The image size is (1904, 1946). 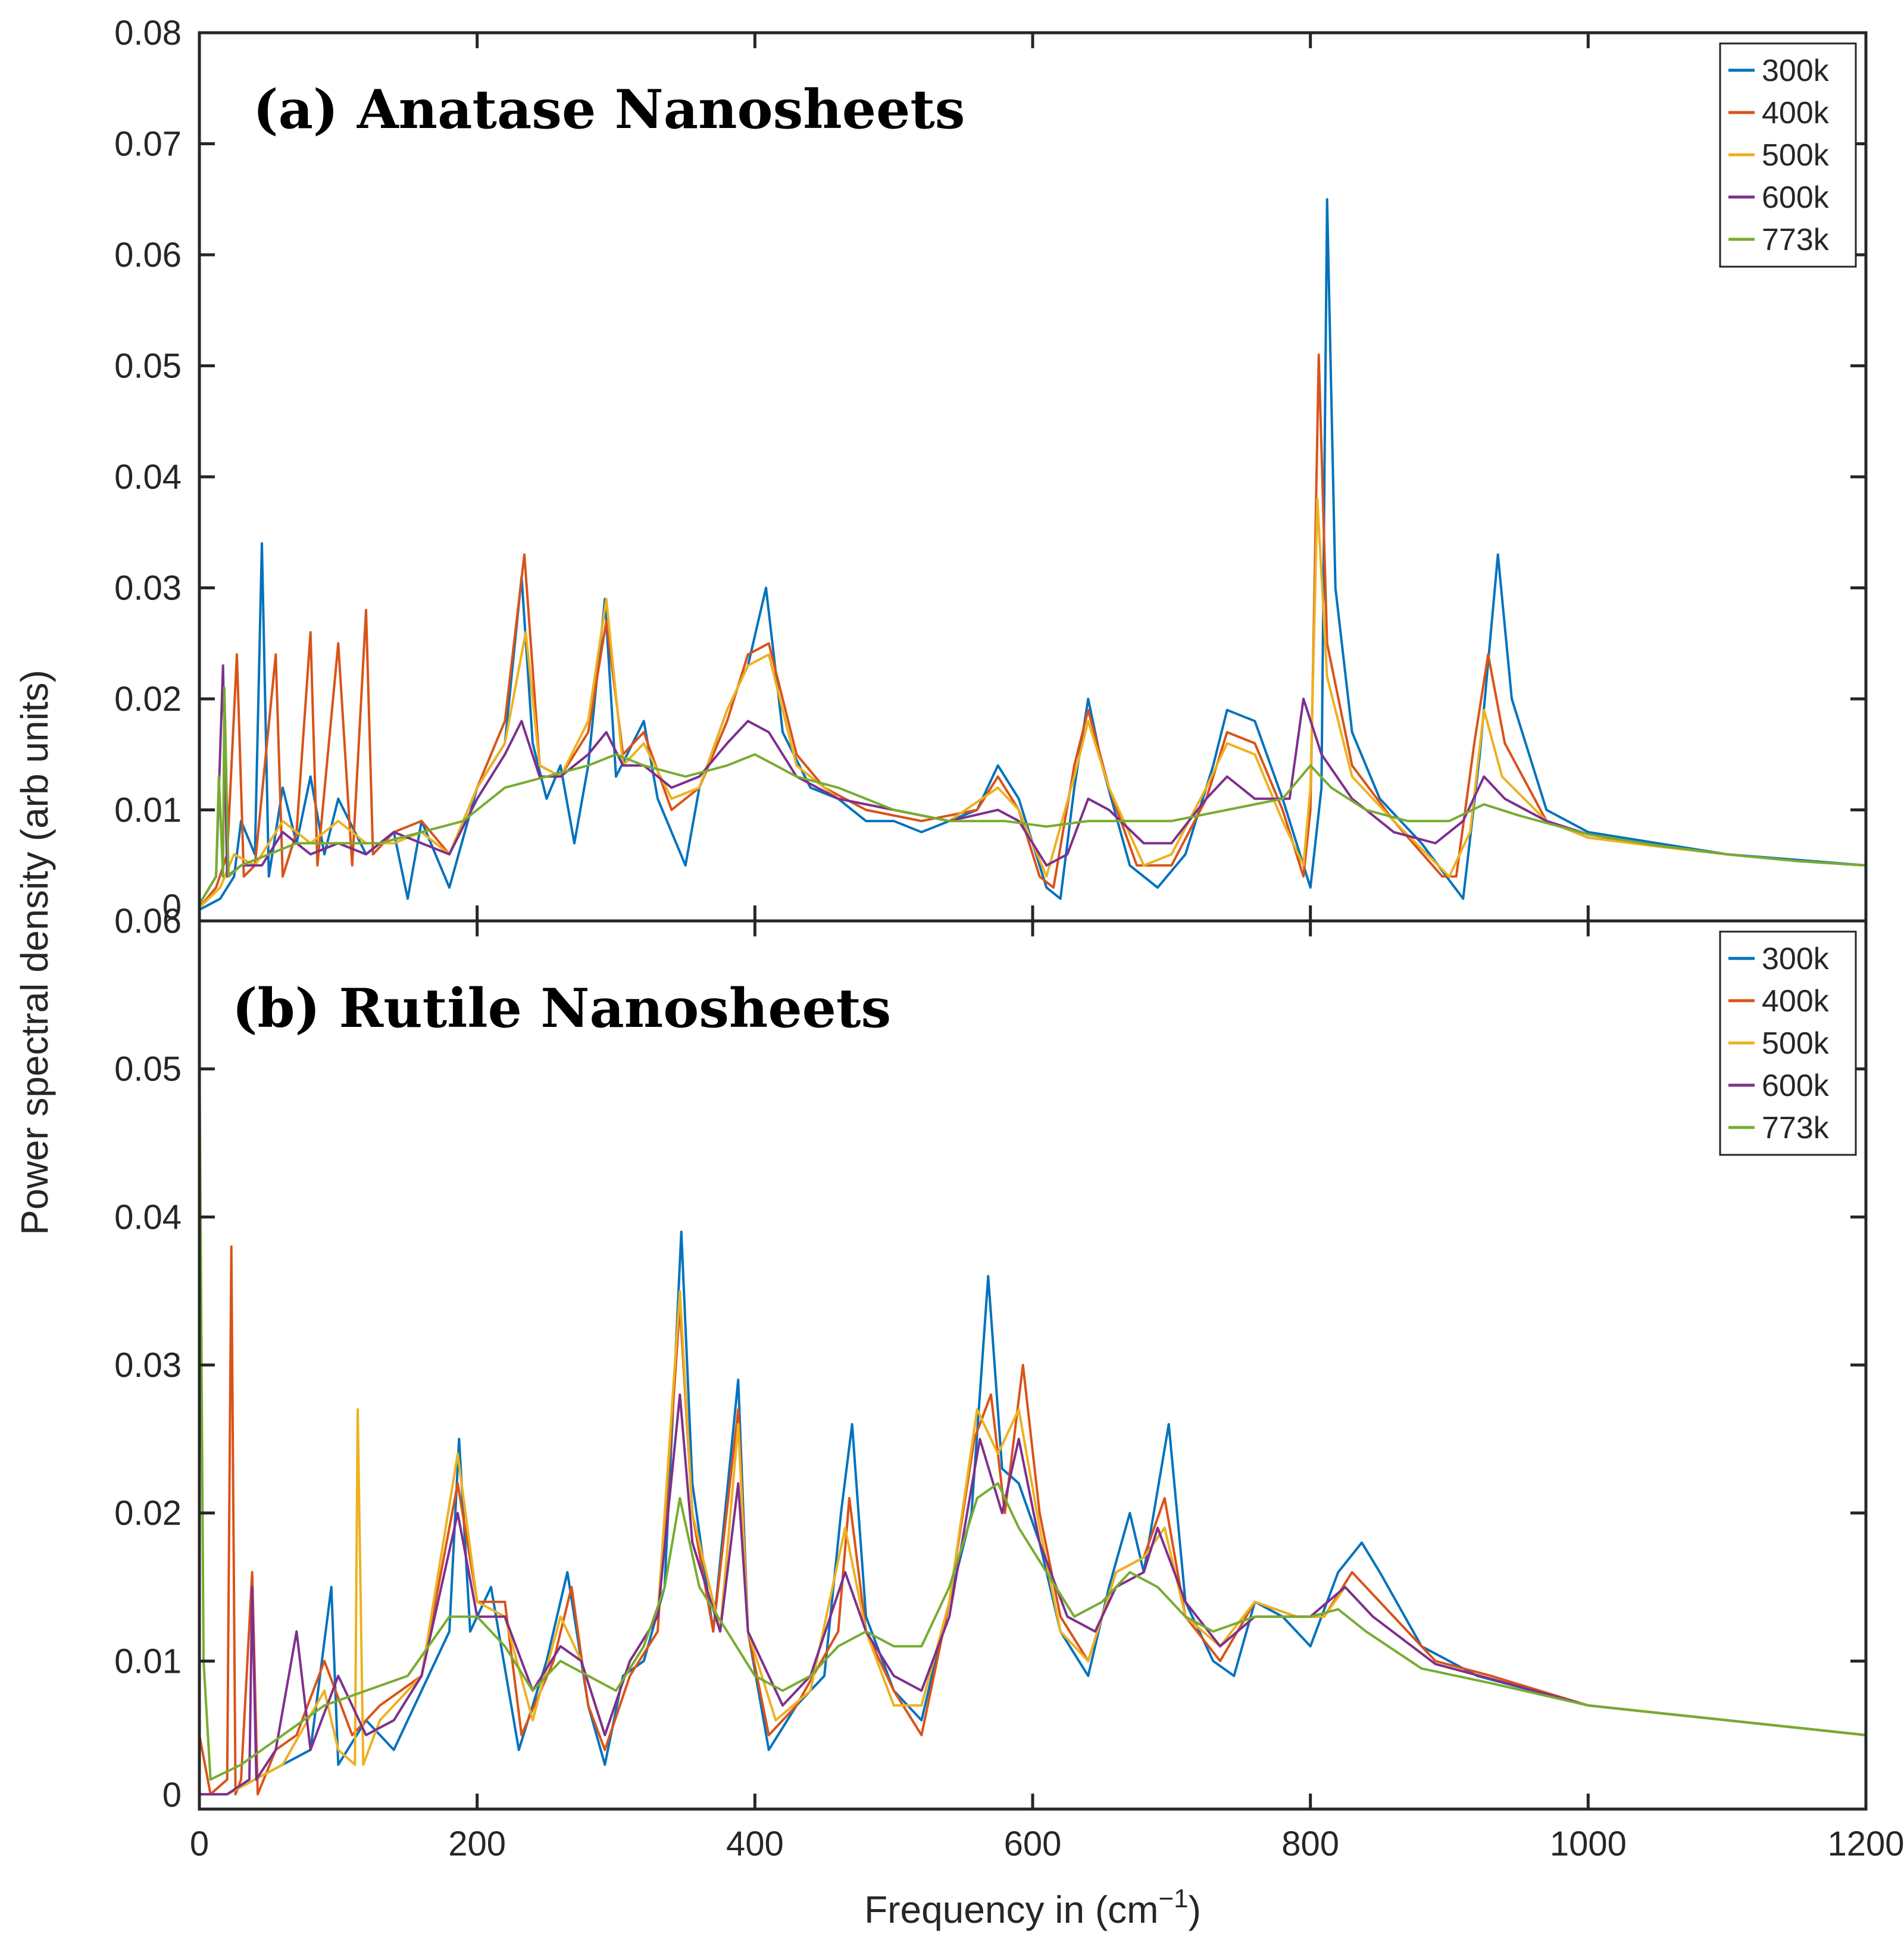 I want to click on x-axis-label-end: ), so click(x=1195, y=1910).